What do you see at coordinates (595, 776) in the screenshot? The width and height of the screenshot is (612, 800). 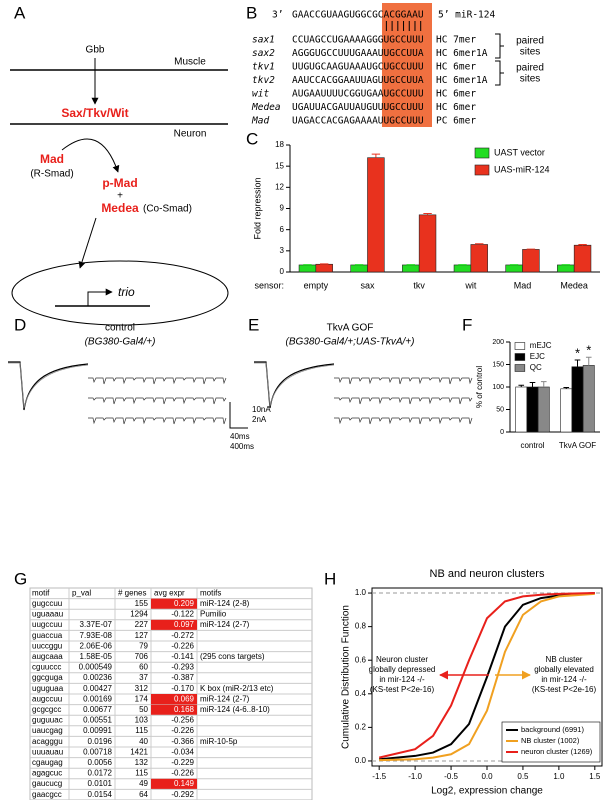 I see `x-tick-label: 1.5` at bounding box center [595, 776].